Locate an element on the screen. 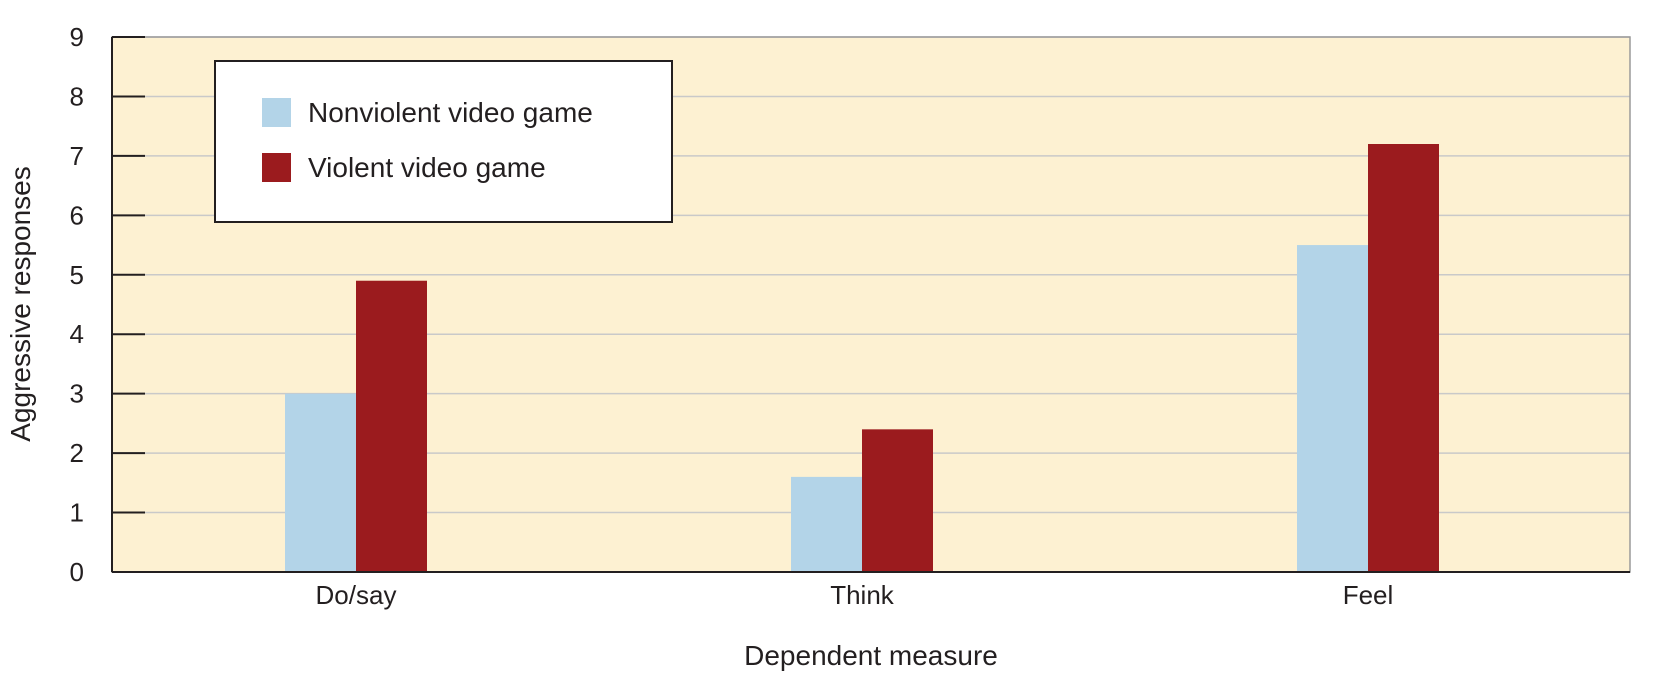 This screenshot has width=1662, height=678. y-ticks: 0 1 2 3 4 5 6 7 8 9 is located at coordinates (107, 304).